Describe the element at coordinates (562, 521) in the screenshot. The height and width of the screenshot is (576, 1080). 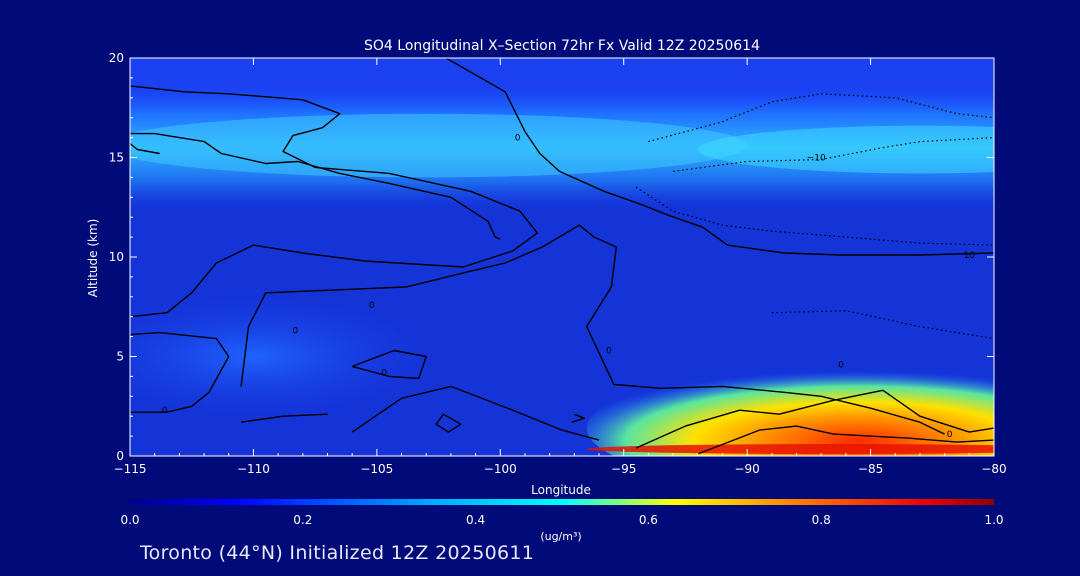
I see `colorbar: 0.0 0.2 0.4 0.6 0.8 1.0 (ug/m³)` at that location.